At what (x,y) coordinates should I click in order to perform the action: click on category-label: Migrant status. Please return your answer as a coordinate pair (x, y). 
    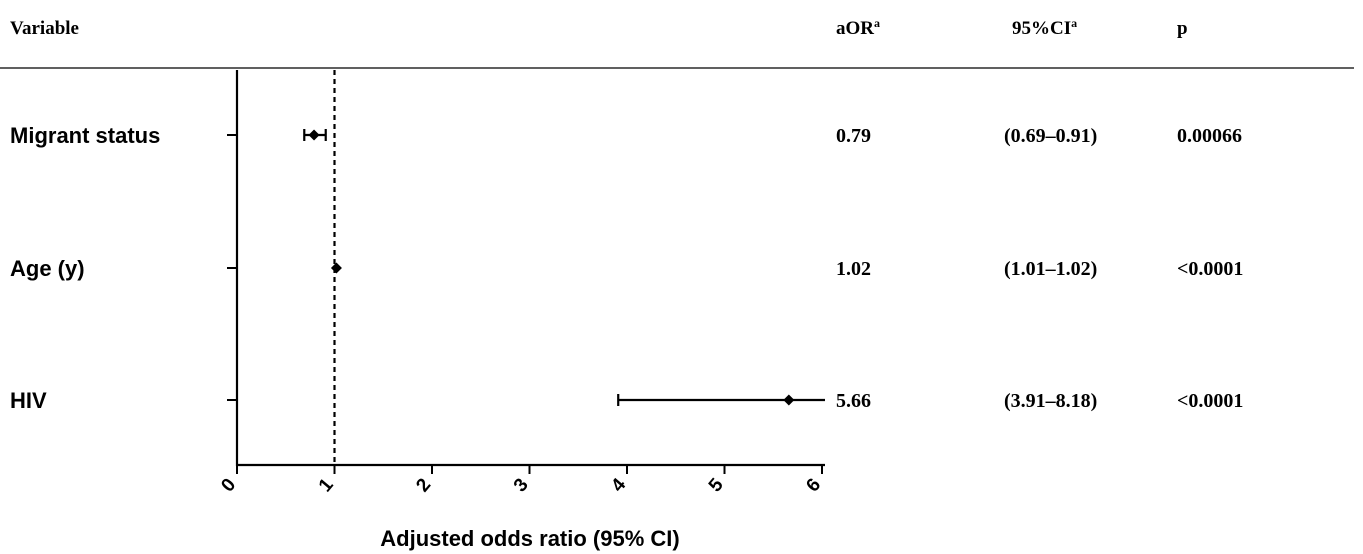
    Looking at the image, I should click on (85, 135).